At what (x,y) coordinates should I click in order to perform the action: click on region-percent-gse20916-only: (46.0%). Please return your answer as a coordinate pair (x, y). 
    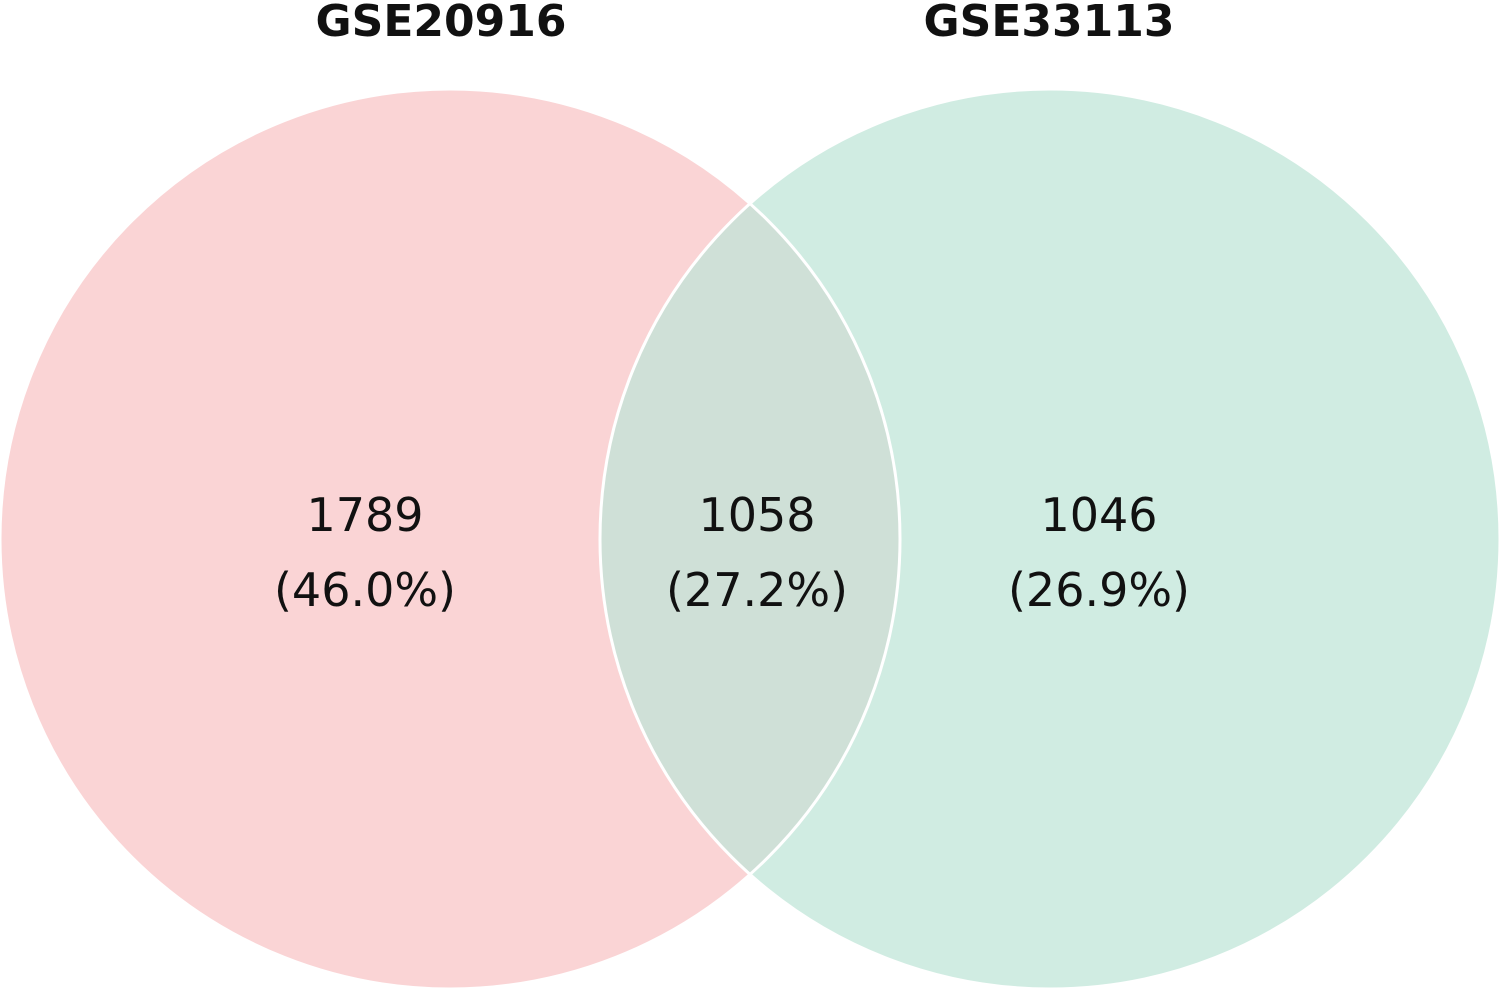
    Looking at the image, I should click on (365, 590).